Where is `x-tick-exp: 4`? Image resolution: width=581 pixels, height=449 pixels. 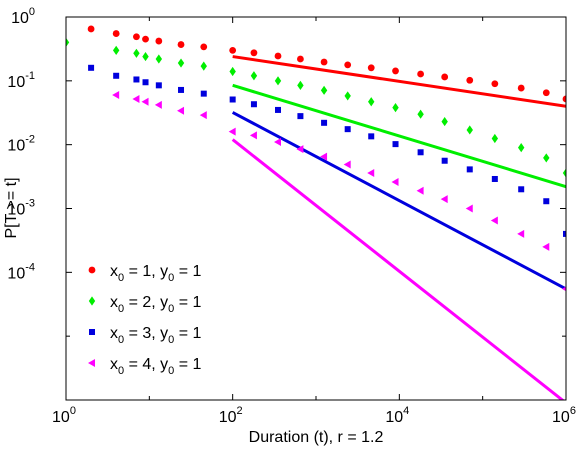 x-tick-exp: 4 is located at coordinates (406, 411).